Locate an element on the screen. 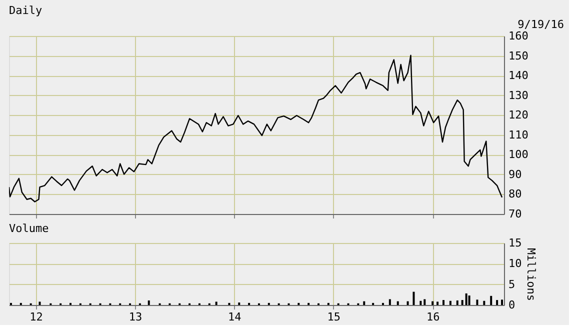 This screenshot has height=335, width=579. y-tick-label: 160 is located at coordinates (518, 36).